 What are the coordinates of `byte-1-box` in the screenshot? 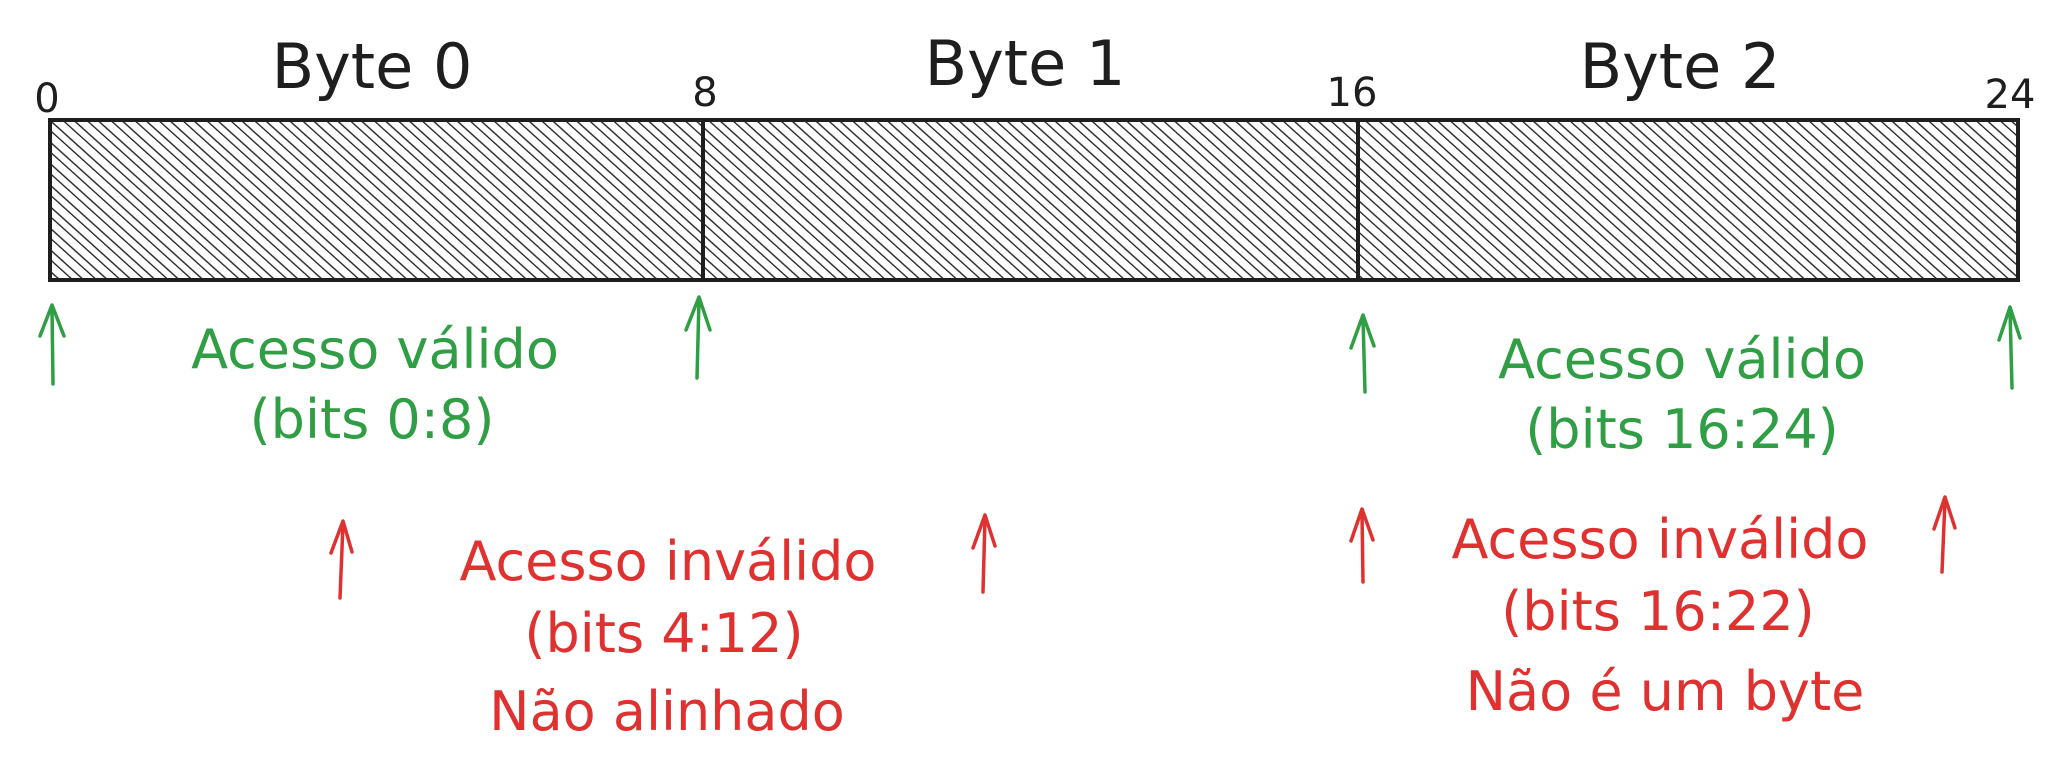 It's located at (1030, 200).